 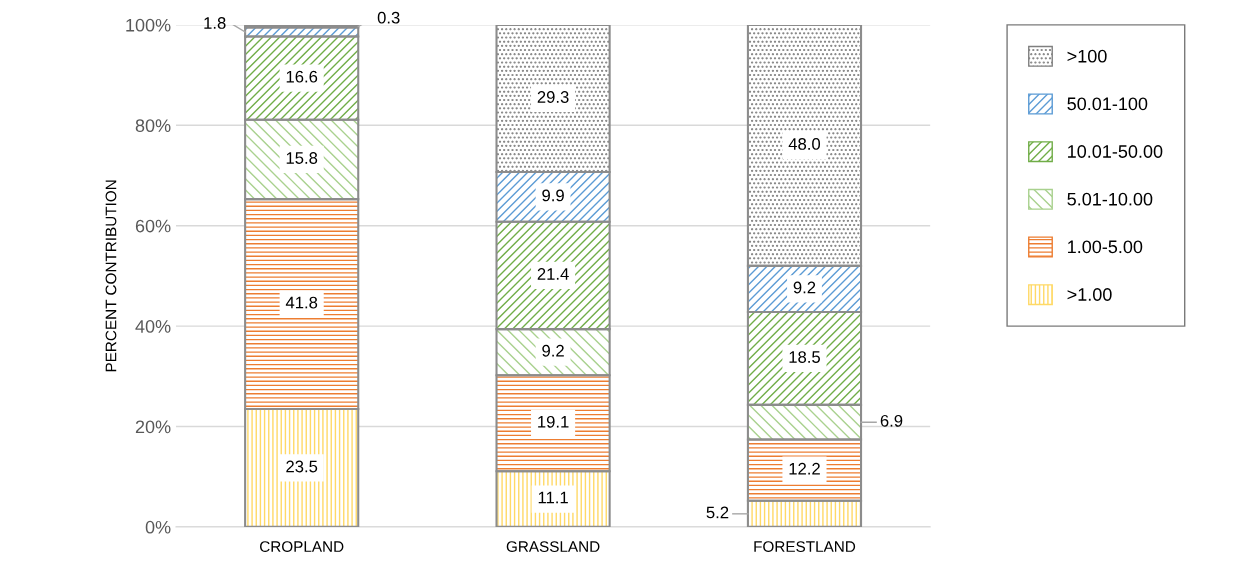 I want to click on y-axis-title: PERCENT CONTRIBUTION, so click(x=111, y=276).